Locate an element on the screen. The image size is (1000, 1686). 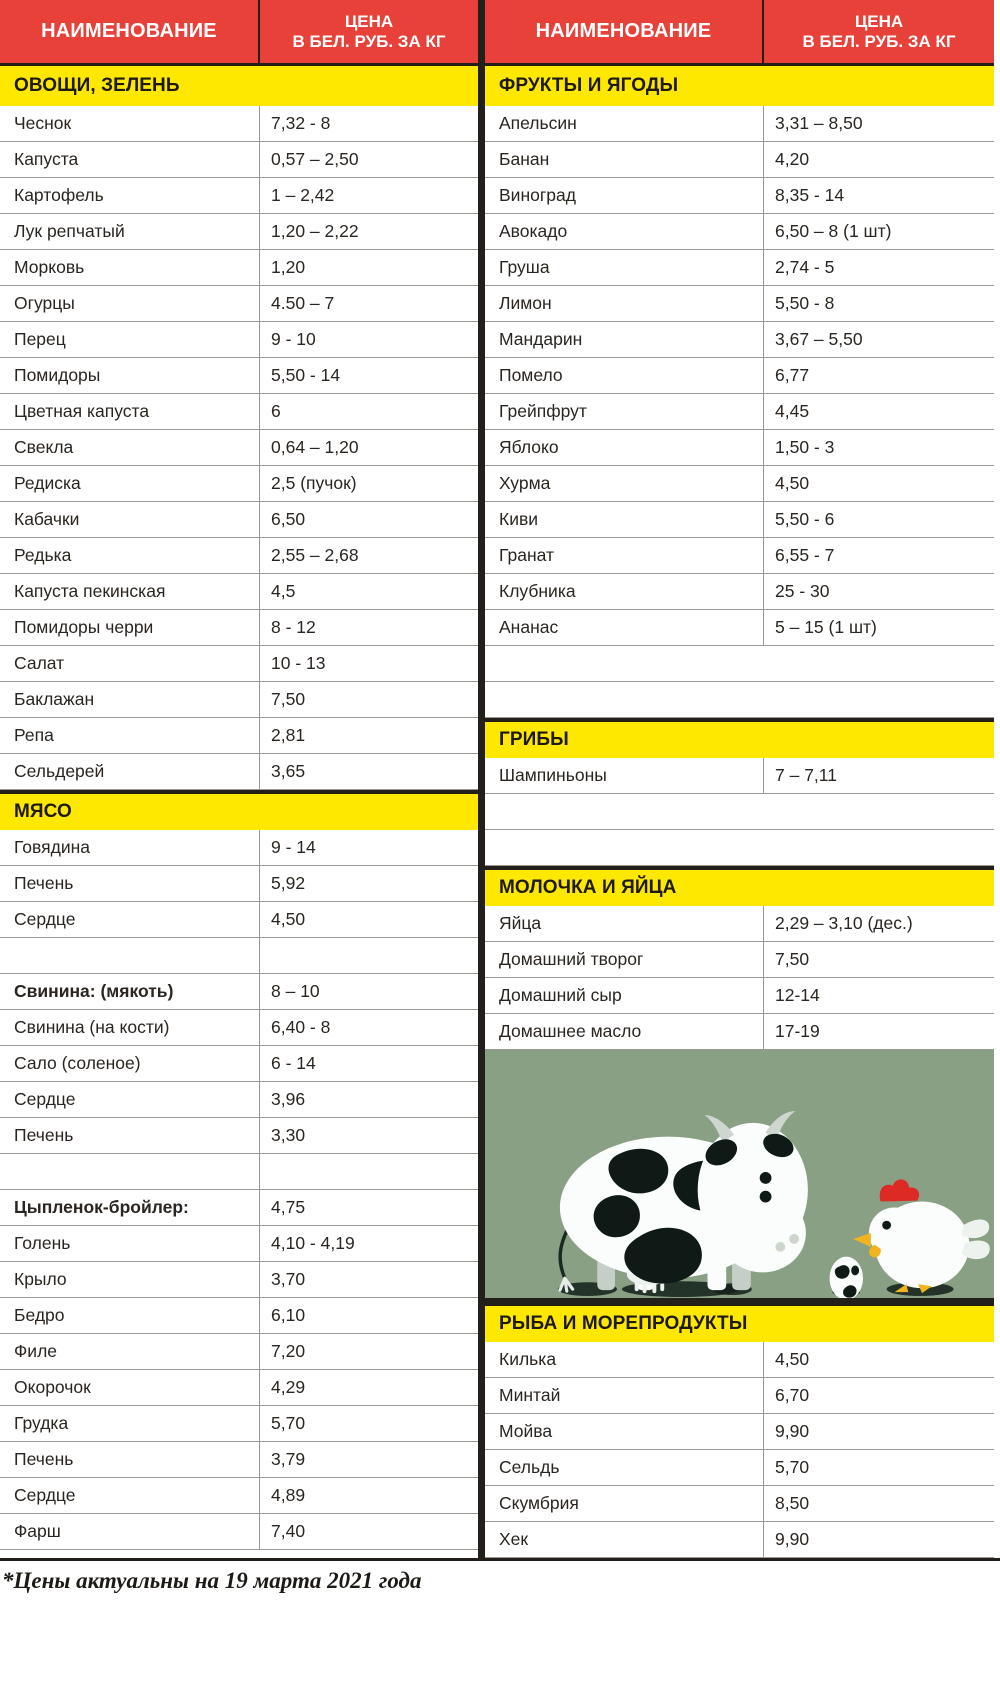
row-price: 4,29 is located at coordinates (288, 1387).